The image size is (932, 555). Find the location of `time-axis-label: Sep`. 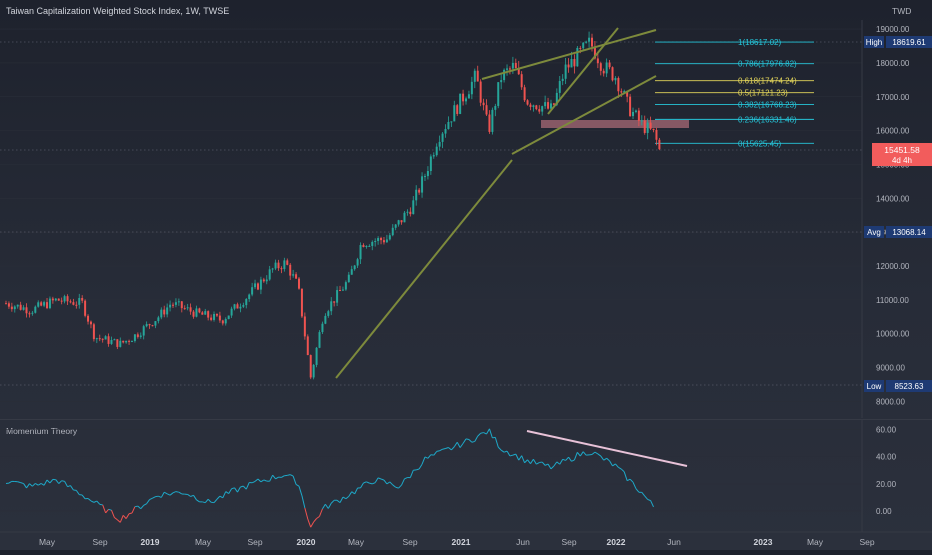

time-axis-label: Sep is located at coordinates (409, 542).